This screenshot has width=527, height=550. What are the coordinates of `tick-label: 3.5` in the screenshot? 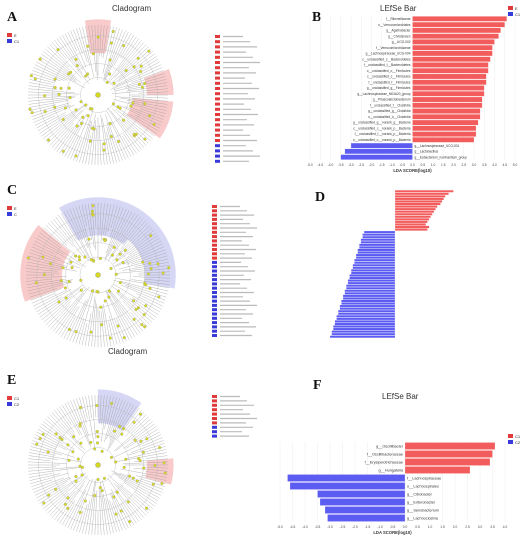 It's located at (492, 527).